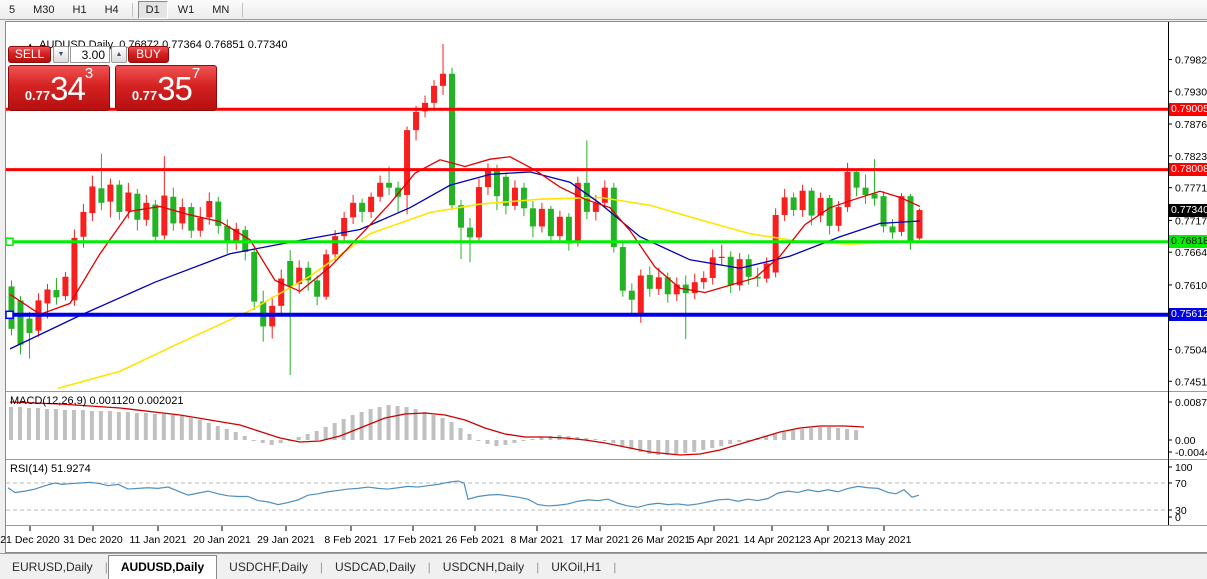 The height and width of the screenshot is (579, 1207). I want to click on timeframe-button-mn: MN, so click(221, 9).